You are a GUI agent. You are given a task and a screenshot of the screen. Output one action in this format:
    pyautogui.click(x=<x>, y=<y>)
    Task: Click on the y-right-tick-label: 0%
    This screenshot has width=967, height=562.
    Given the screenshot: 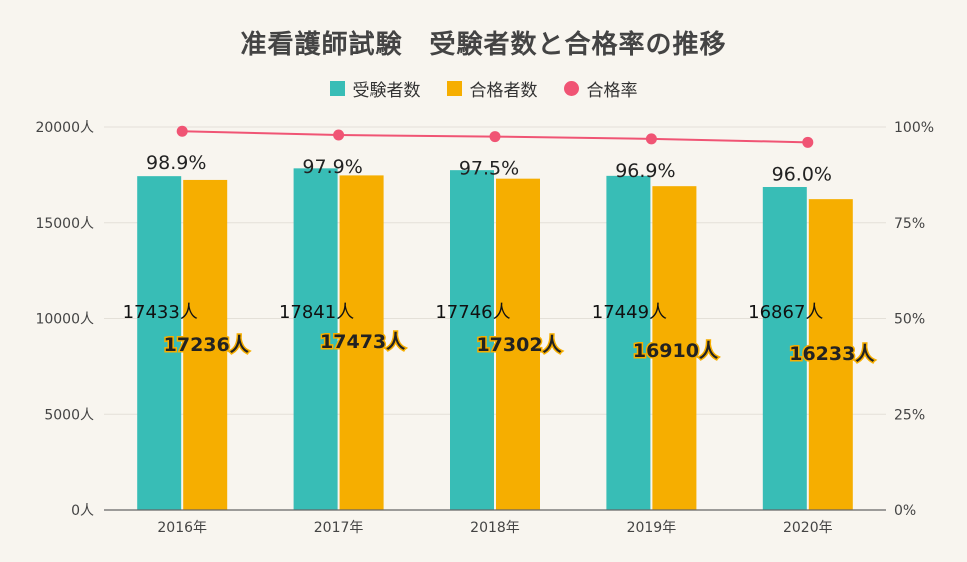 What is the action you would take?
    pyautogui.click(x=905, y=511)
    